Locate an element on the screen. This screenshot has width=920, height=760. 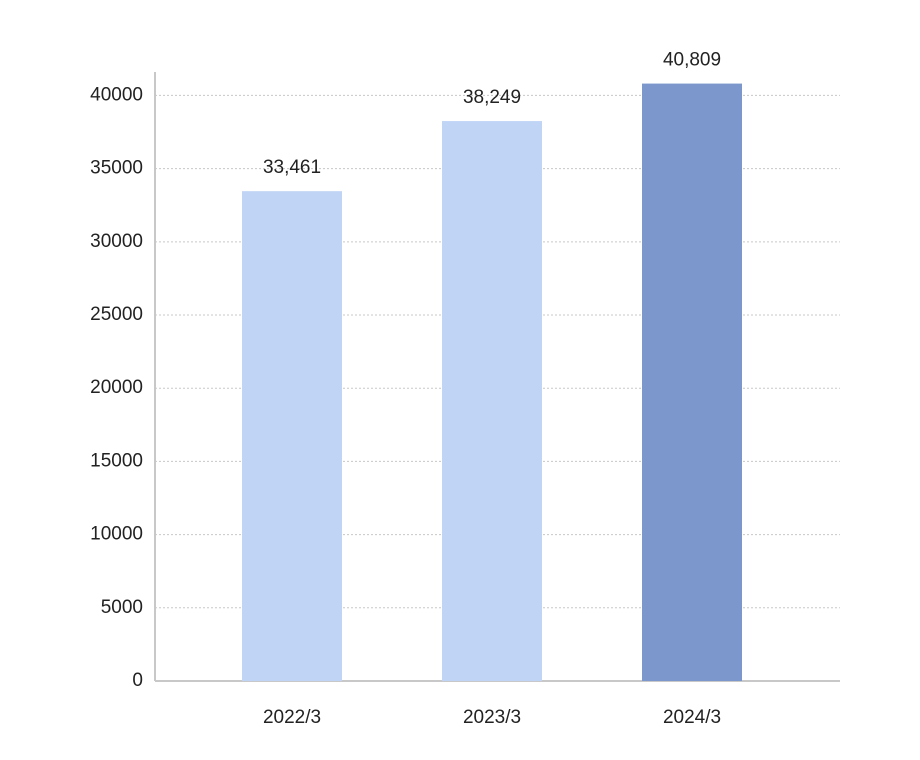
y-tick-label: 20000 is located at coordinates (116, 387).